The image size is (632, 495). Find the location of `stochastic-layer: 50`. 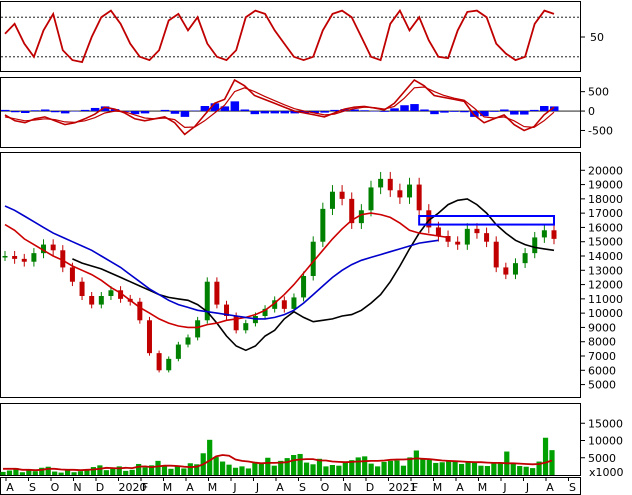

stochastic-layer: 50 is located at coordinates (302, 36).